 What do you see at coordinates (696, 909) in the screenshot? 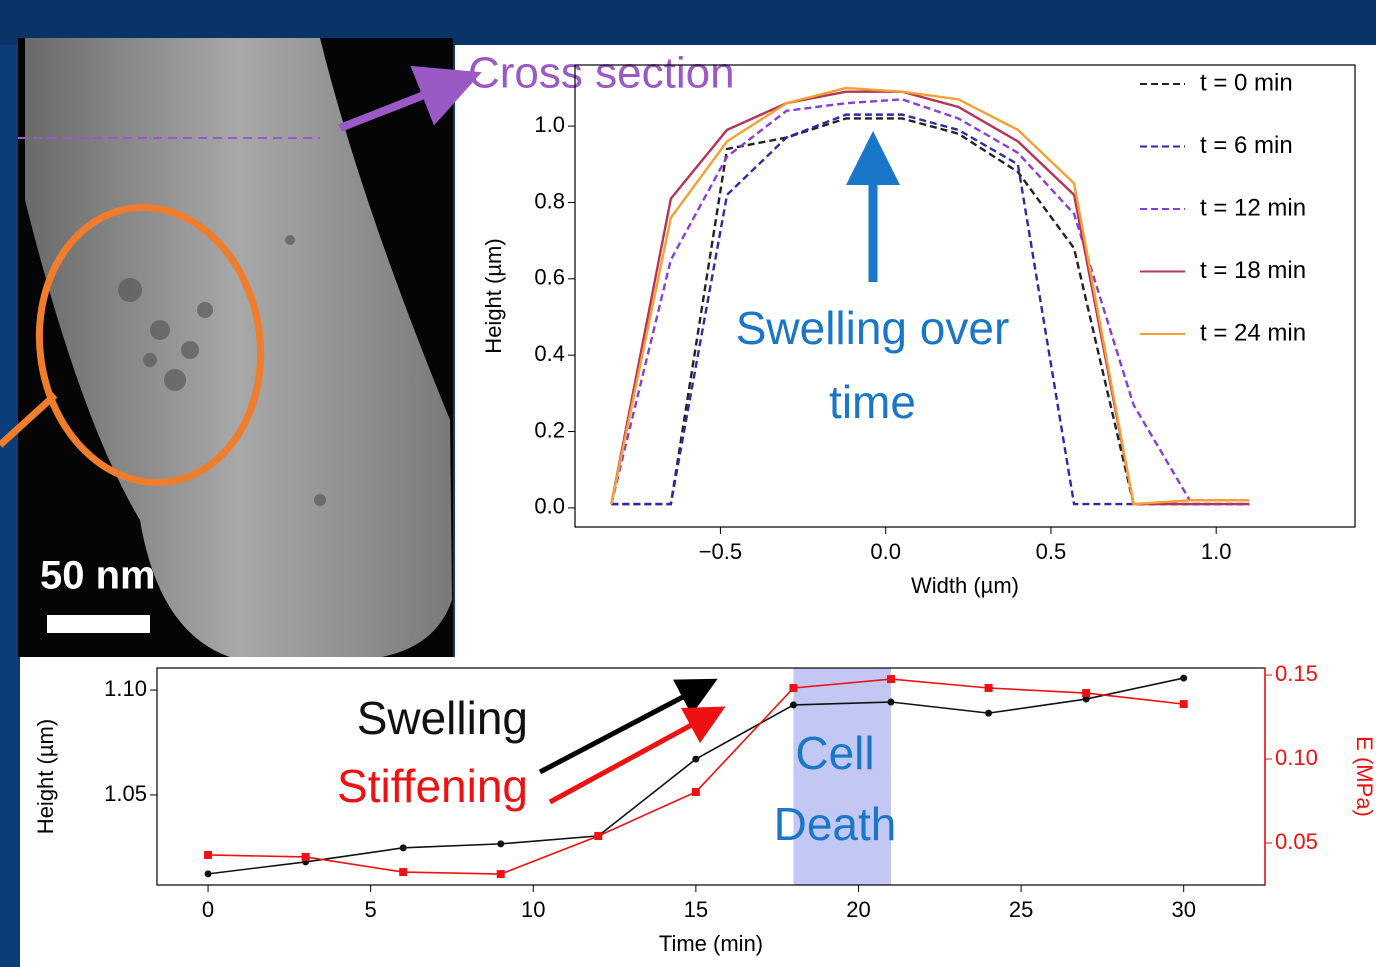
I see `x-tick-label: 15` at bounding box center [696, 909].